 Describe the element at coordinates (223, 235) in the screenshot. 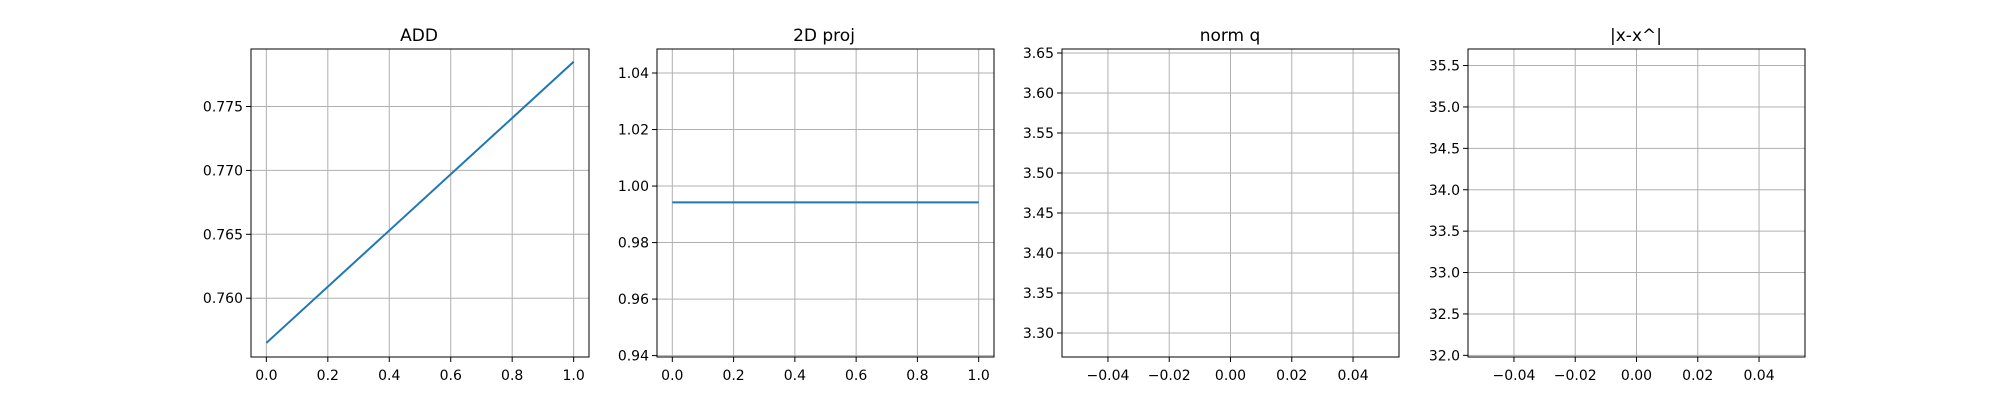

I see `y-tick-label: 0.765` at that location.